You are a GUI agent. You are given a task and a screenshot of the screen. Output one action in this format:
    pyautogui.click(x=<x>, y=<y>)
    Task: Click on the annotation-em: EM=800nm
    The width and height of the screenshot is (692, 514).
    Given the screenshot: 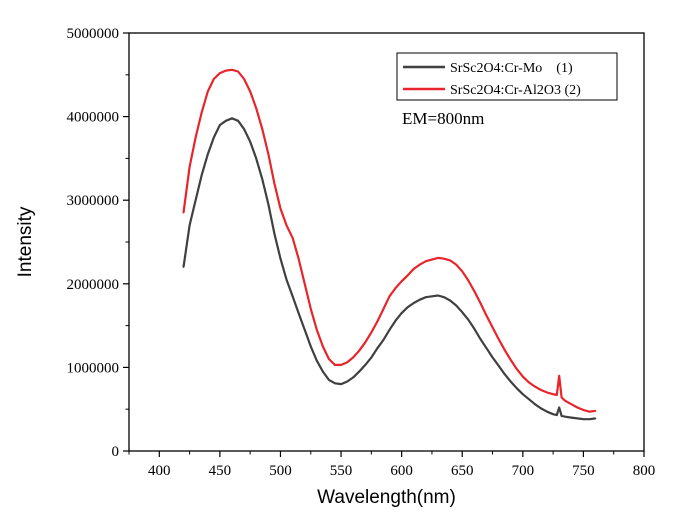 What is the action you would take?
    pyautogui.click(x=443, y=118)
    